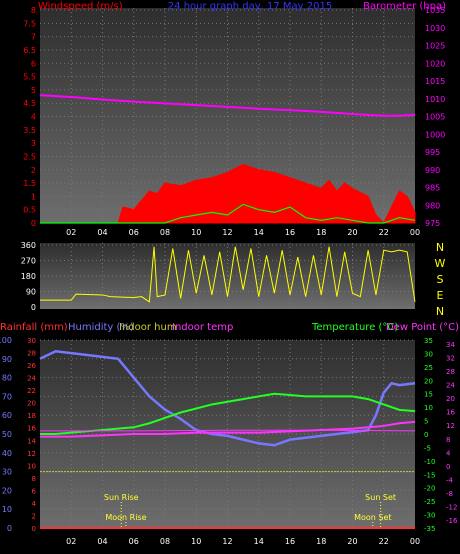 The height and width of the screenshot is (554, 460). I want to click on temperature-tick-label: -35, so click(429, 529).